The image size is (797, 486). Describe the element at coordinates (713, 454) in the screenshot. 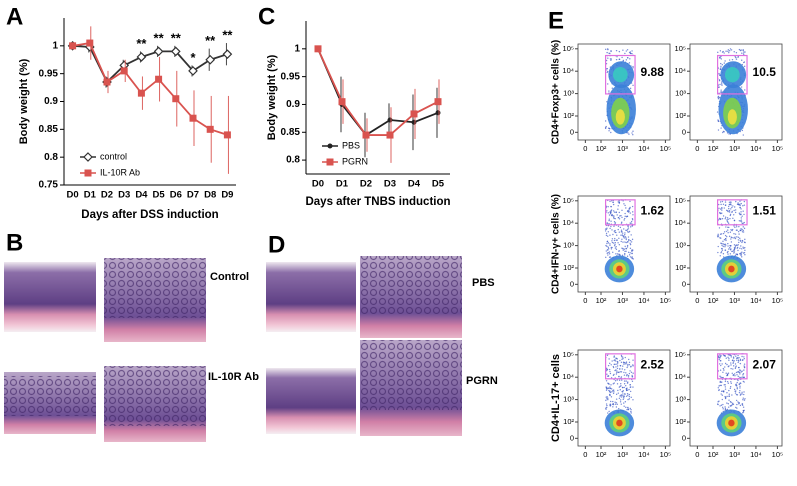

I see `x-tick-label: 10²` at that location.